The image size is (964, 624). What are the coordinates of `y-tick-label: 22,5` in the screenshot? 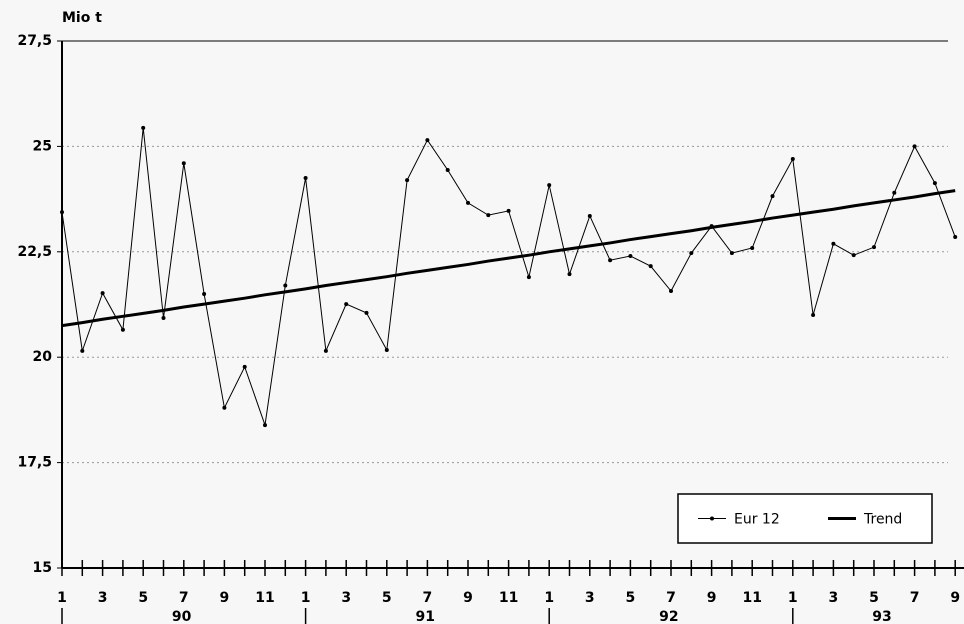 It's located at (34, 252).